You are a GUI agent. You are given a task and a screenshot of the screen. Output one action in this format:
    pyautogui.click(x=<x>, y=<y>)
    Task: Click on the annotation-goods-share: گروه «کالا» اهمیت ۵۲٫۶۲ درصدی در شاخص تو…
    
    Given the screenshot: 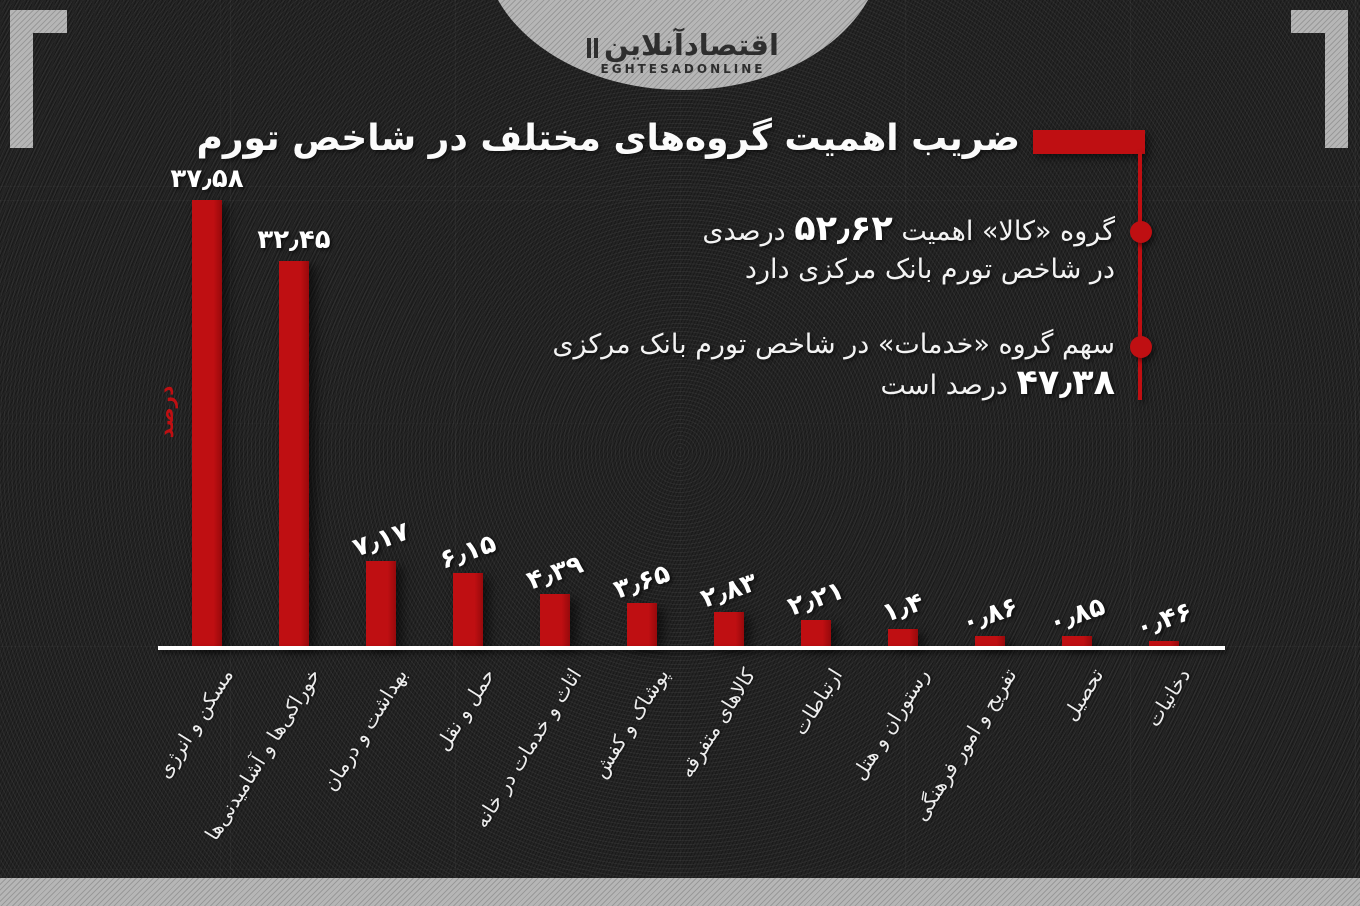 What is the action you would take?
    pyautogui.click(x=908, y=249)
    